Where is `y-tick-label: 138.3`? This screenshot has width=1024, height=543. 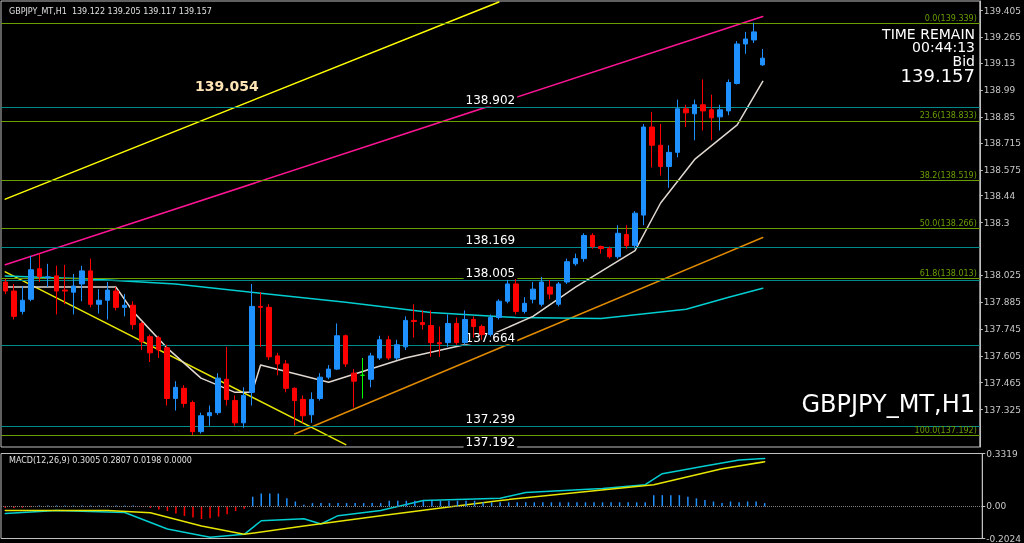
y-tick-label: 138.3 is located at coordinates (996, 222).